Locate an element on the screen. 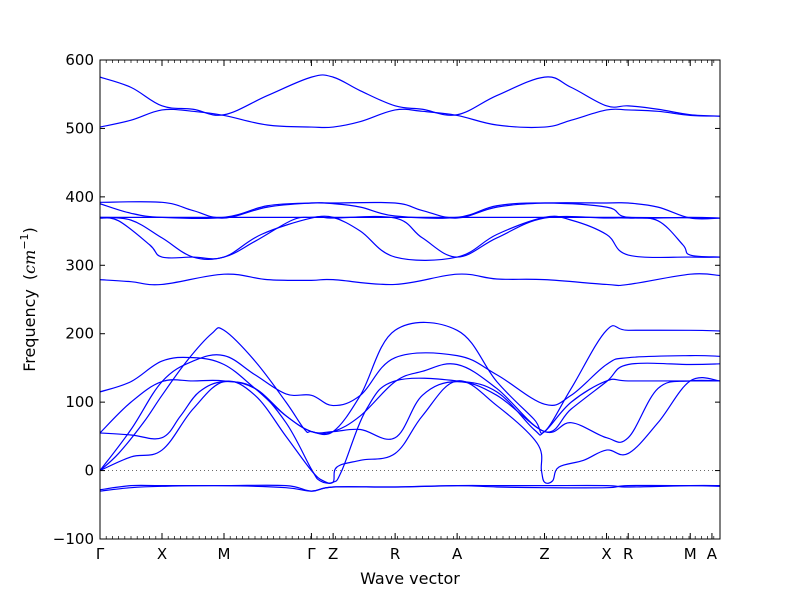 This screenshot has height=600, width=800. y-tick-label: 300 is located at coordinates (79, 265).